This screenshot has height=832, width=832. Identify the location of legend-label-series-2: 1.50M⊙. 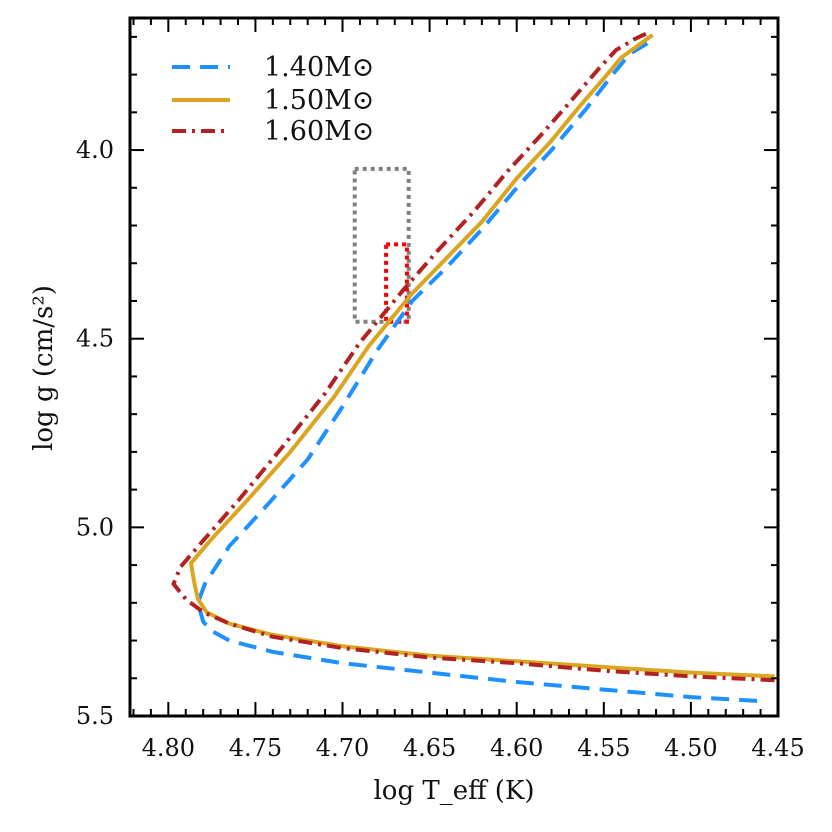
(319, 100).